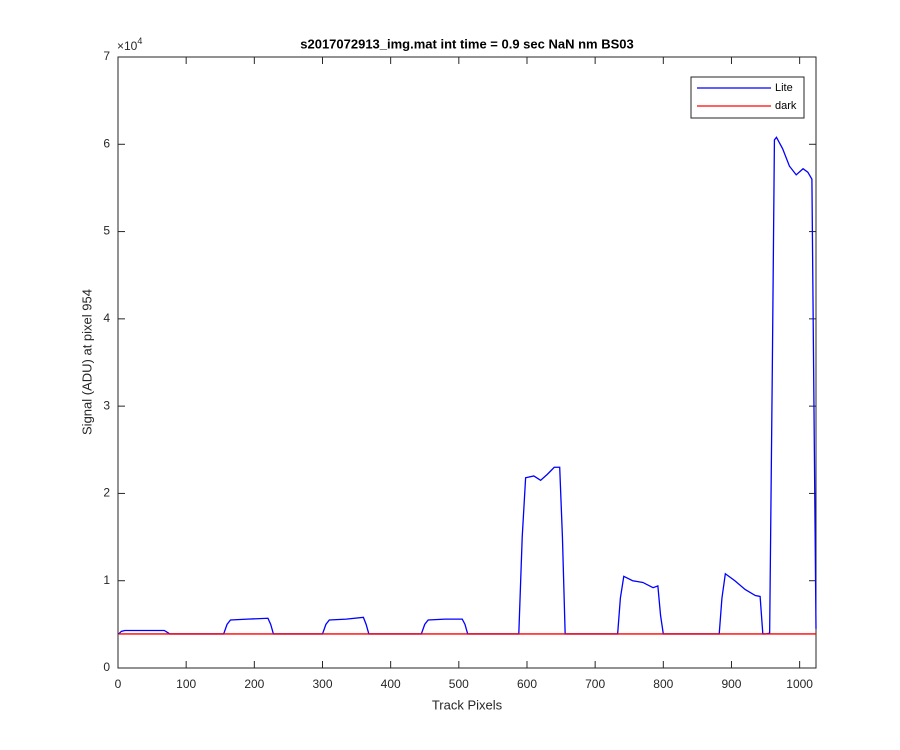 This screenshot has width=900, height=750. What do you see at coordinates (391, 684) in the screenshot?
I see `x-tick-label: 400` at bounding box center [391, 684].